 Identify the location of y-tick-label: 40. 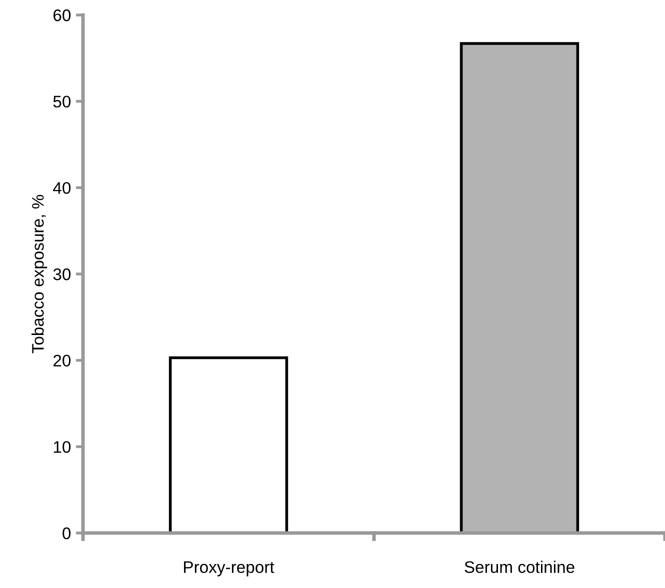
(62, 188).